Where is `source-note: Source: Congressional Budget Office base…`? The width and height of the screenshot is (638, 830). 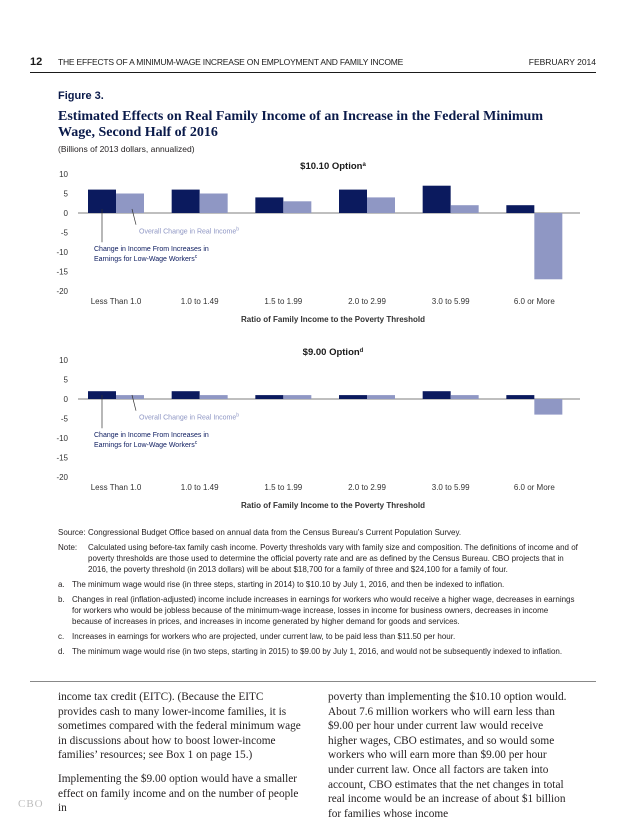
source-note: Source: Congressional Budget Office base… is located at coordinates (318, 532).